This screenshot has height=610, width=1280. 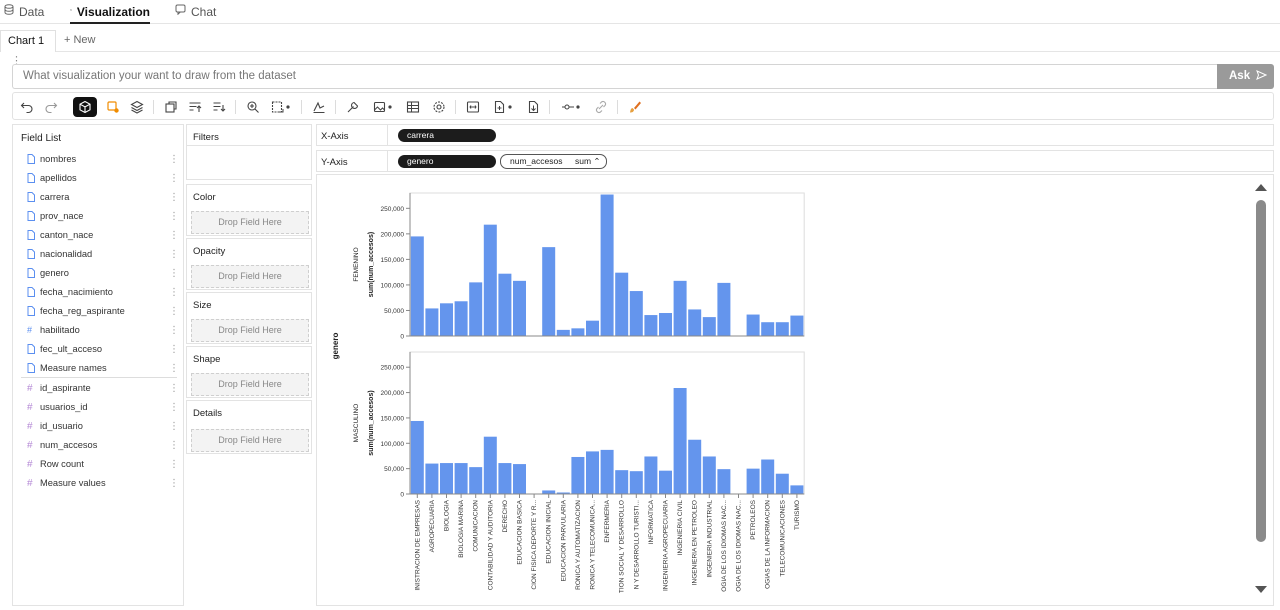 I want to click on add-file-icon, so click(x=503, y=107).